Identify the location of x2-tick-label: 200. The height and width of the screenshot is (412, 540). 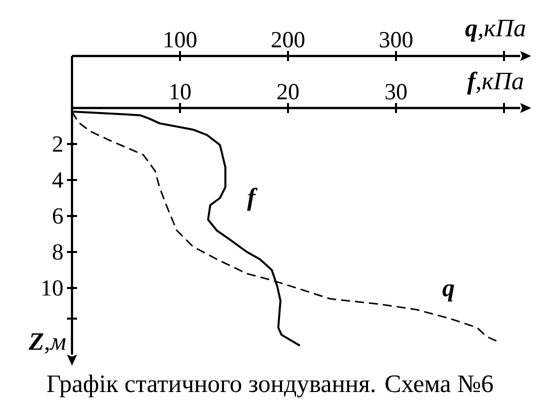
(288, 40).